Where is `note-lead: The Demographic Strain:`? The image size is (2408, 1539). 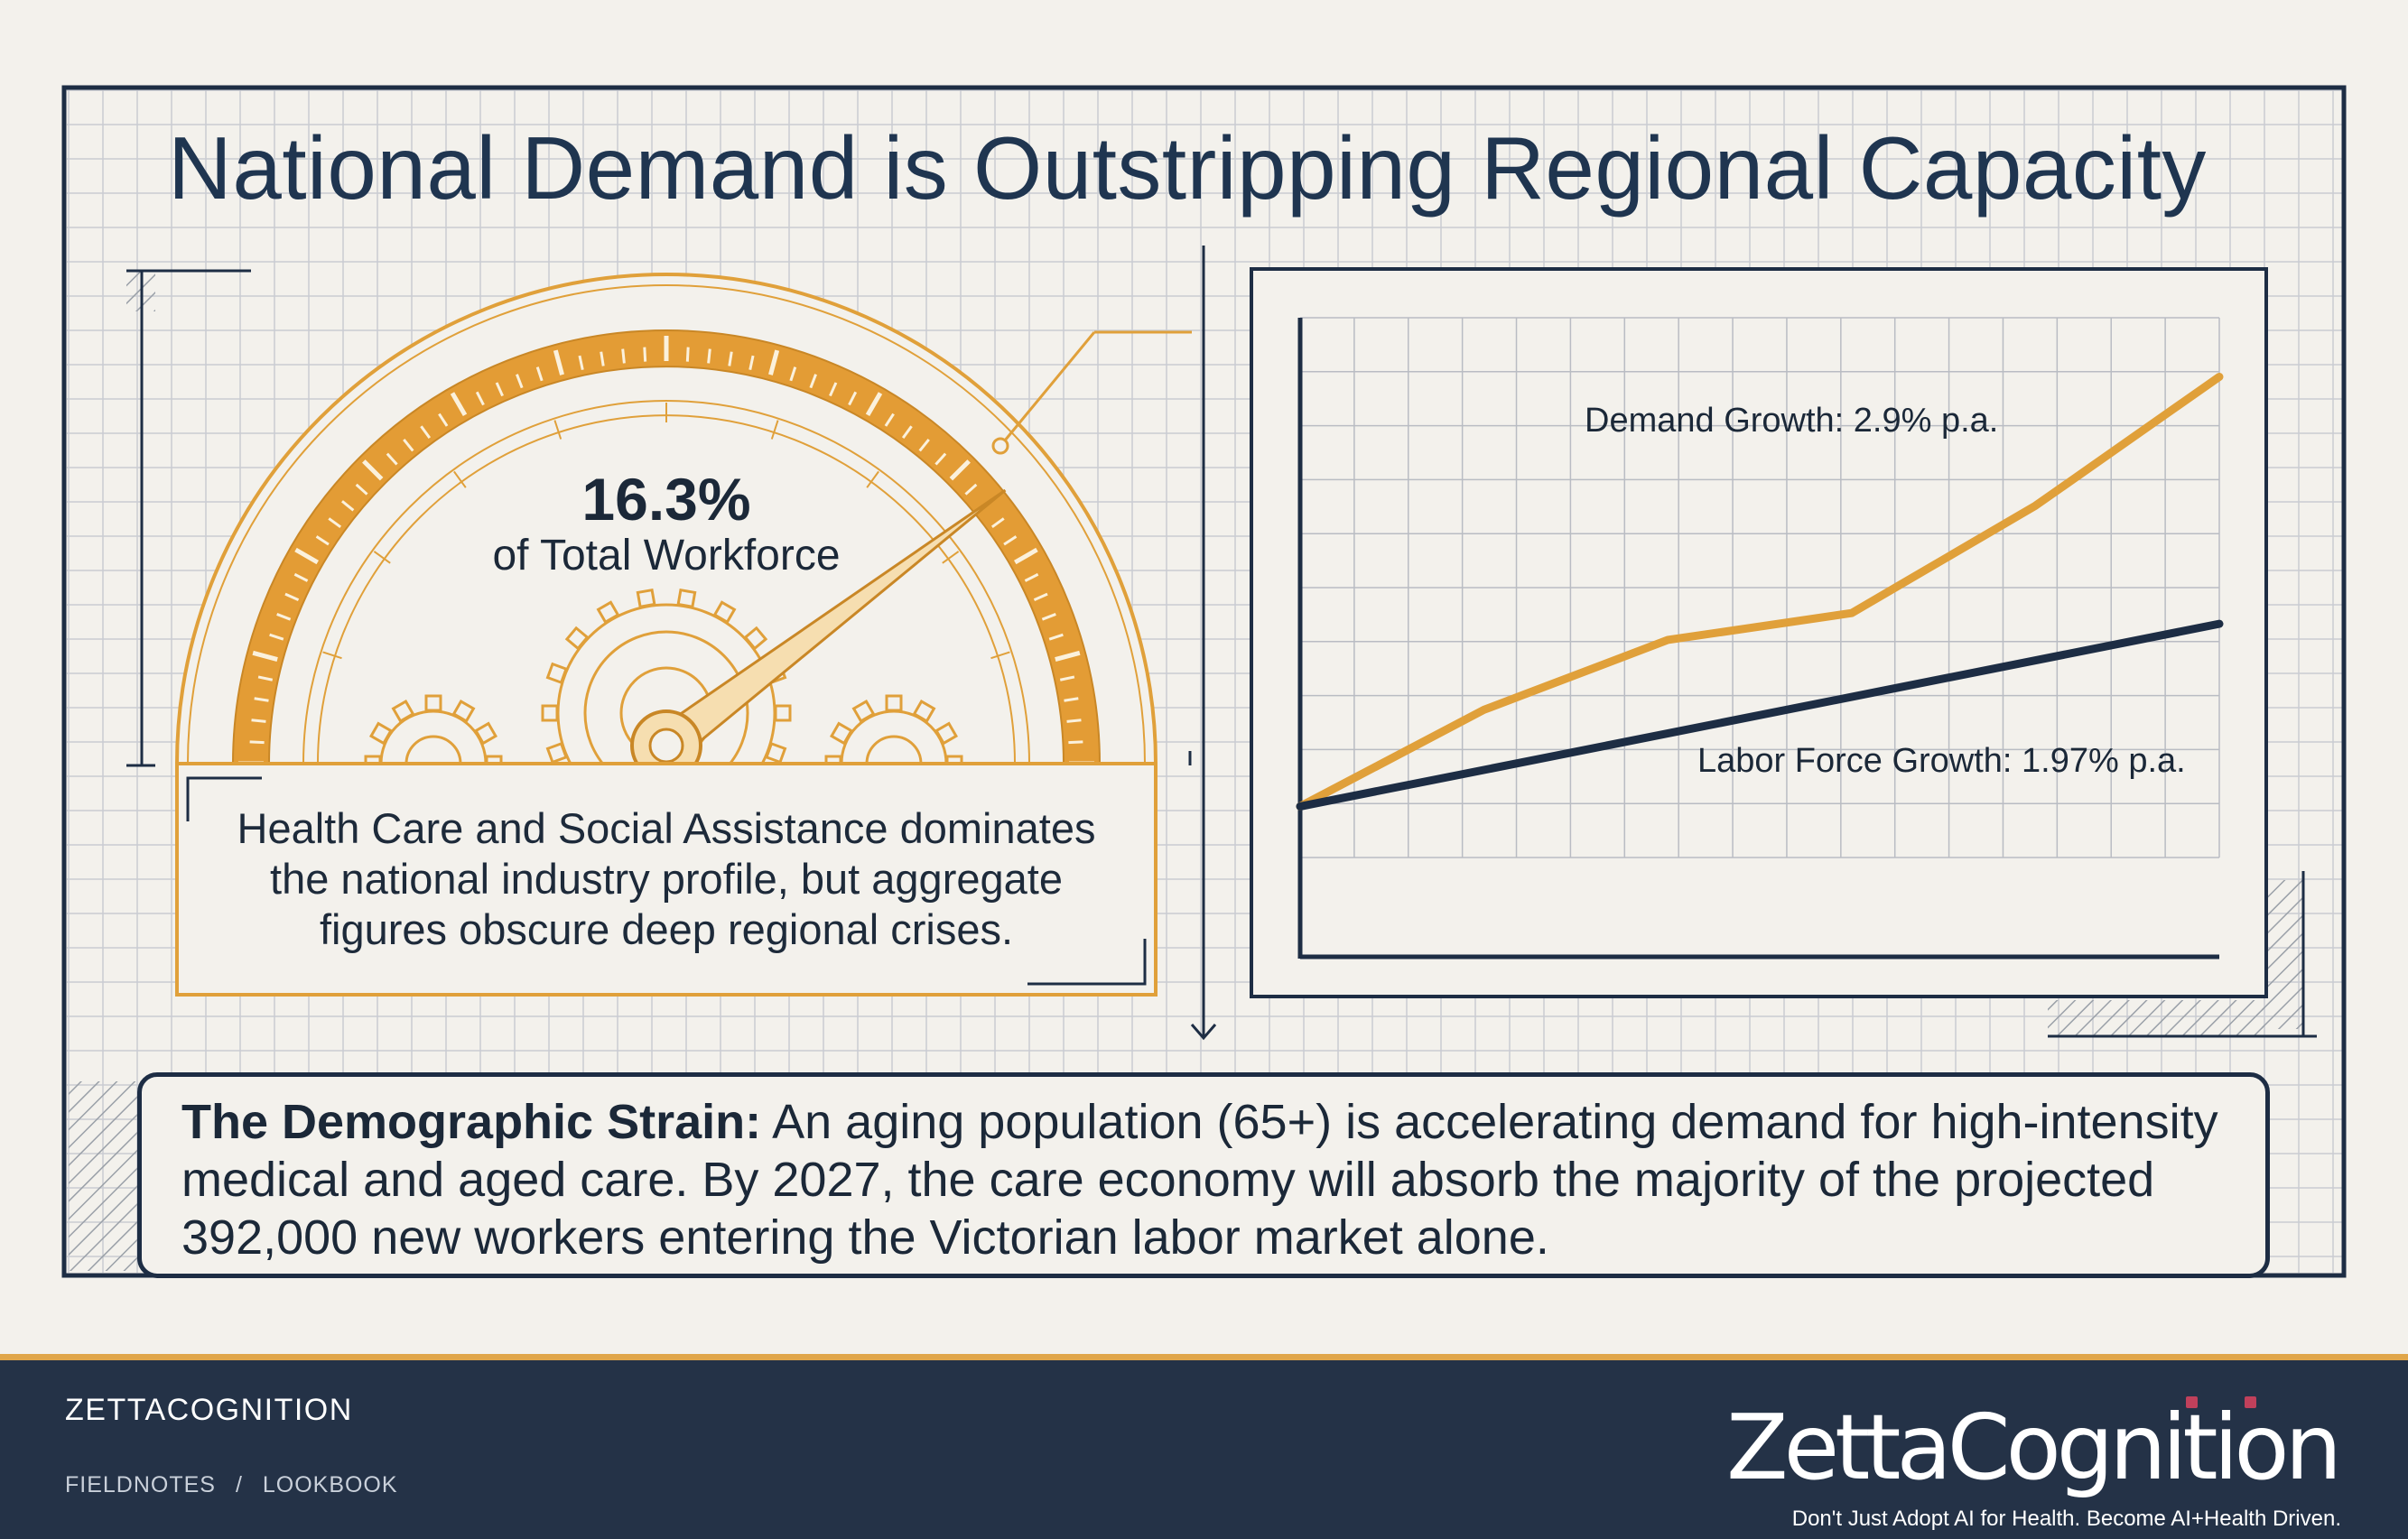 note-lead: The Demographic Strain: is located at coordinates (471, 1122).